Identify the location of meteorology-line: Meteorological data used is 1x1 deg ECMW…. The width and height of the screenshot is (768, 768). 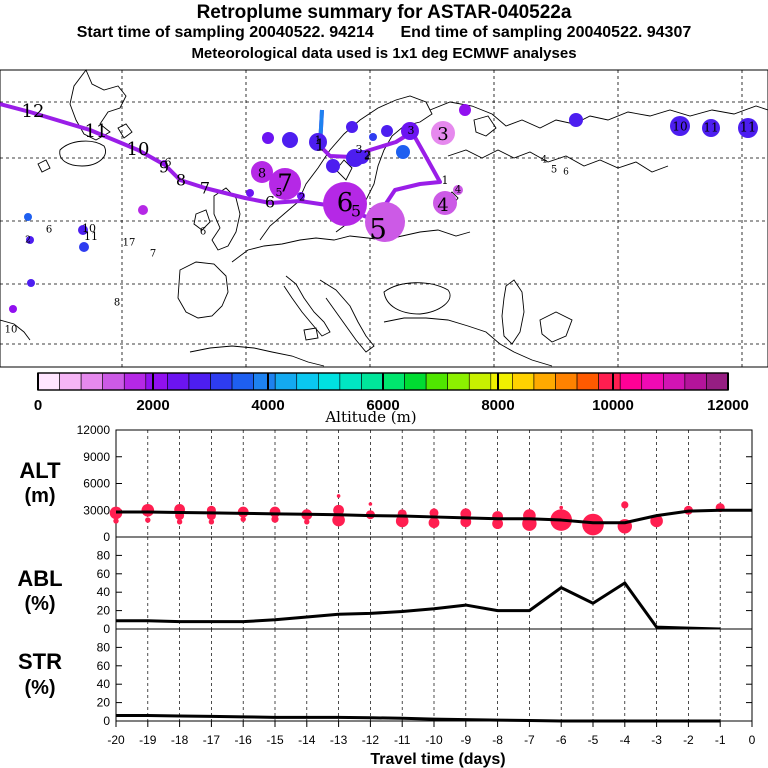
(384, 53).